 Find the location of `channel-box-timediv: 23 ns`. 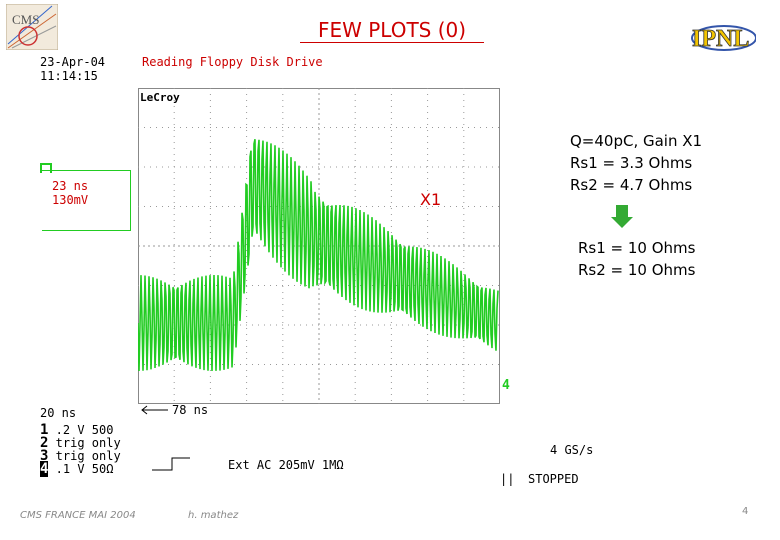

channel-box-timediv: 23 ns is located at coordinates (70, 186).